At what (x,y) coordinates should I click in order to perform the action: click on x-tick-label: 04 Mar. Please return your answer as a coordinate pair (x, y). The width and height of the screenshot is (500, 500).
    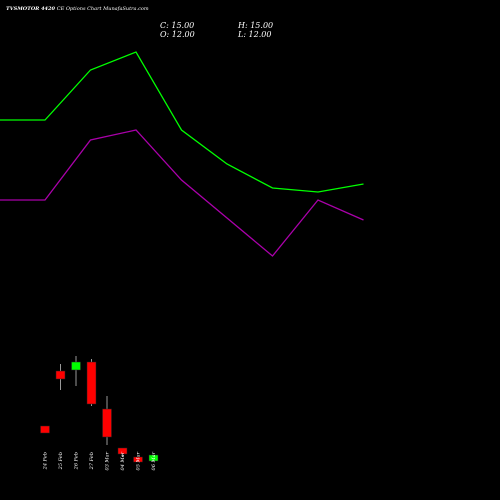
    Looking at the image, I should click on (123, 460).